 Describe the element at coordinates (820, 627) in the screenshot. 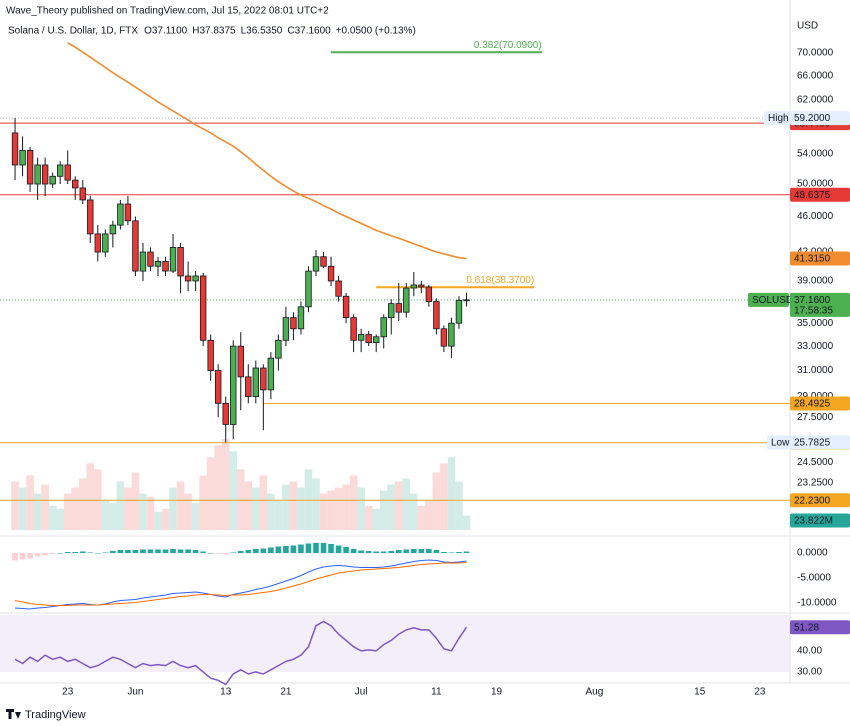

I see `rsi-tag-bg` at that location.